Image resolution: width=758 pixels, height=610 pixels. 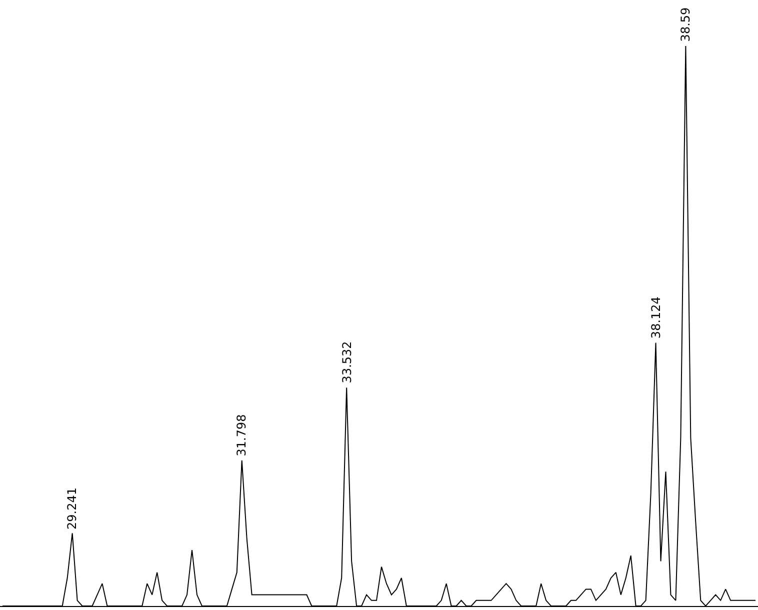 What do you see at coordinates (685, 24) in the screenshot?
I see `annotation: 38.59` at bounding box center [685, 24].